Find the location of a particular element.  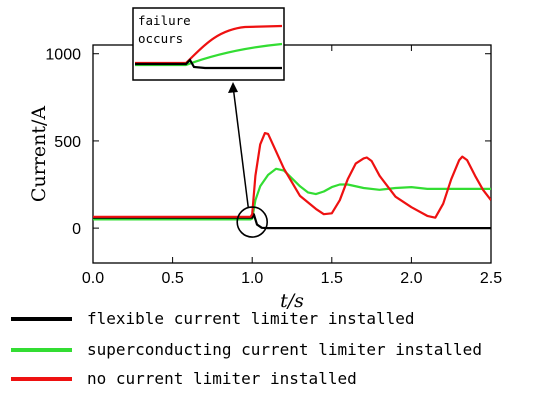

inset-label-line1: failure is located at coordinates (164, 20).